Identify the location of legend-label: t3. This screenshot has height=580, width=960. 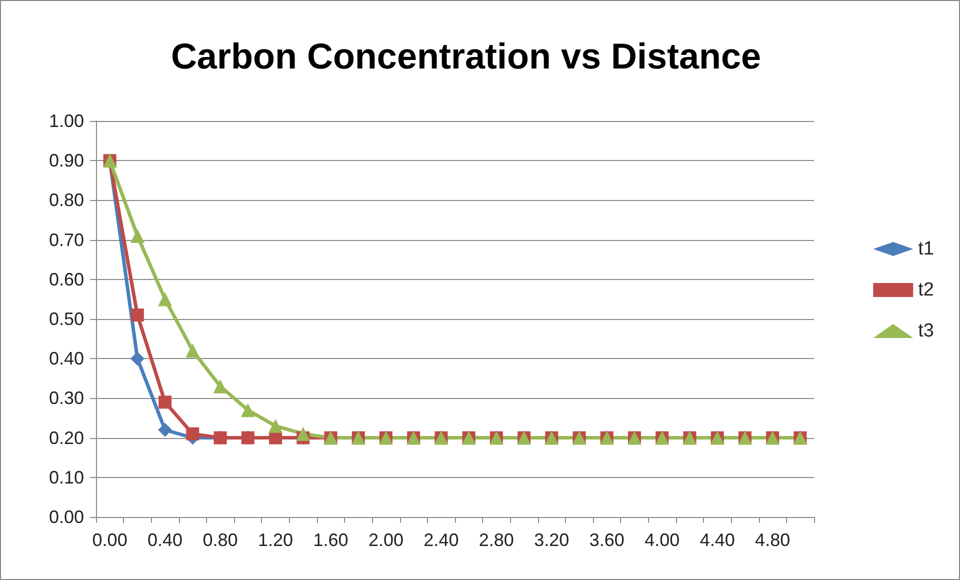
(926, 331).